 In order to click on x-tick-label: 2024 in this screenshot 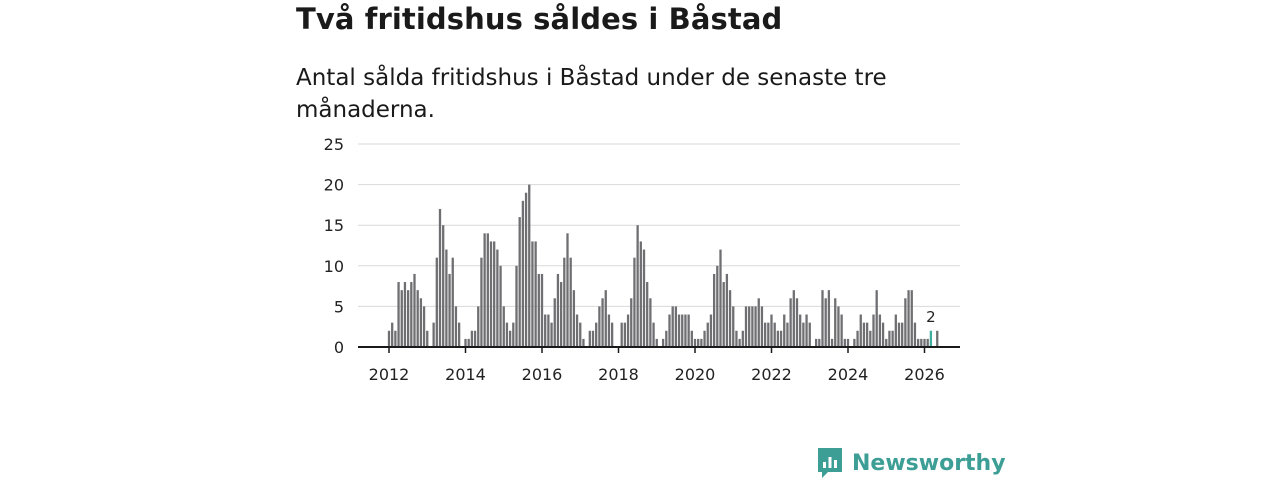, I will do `click(848, 374)`.